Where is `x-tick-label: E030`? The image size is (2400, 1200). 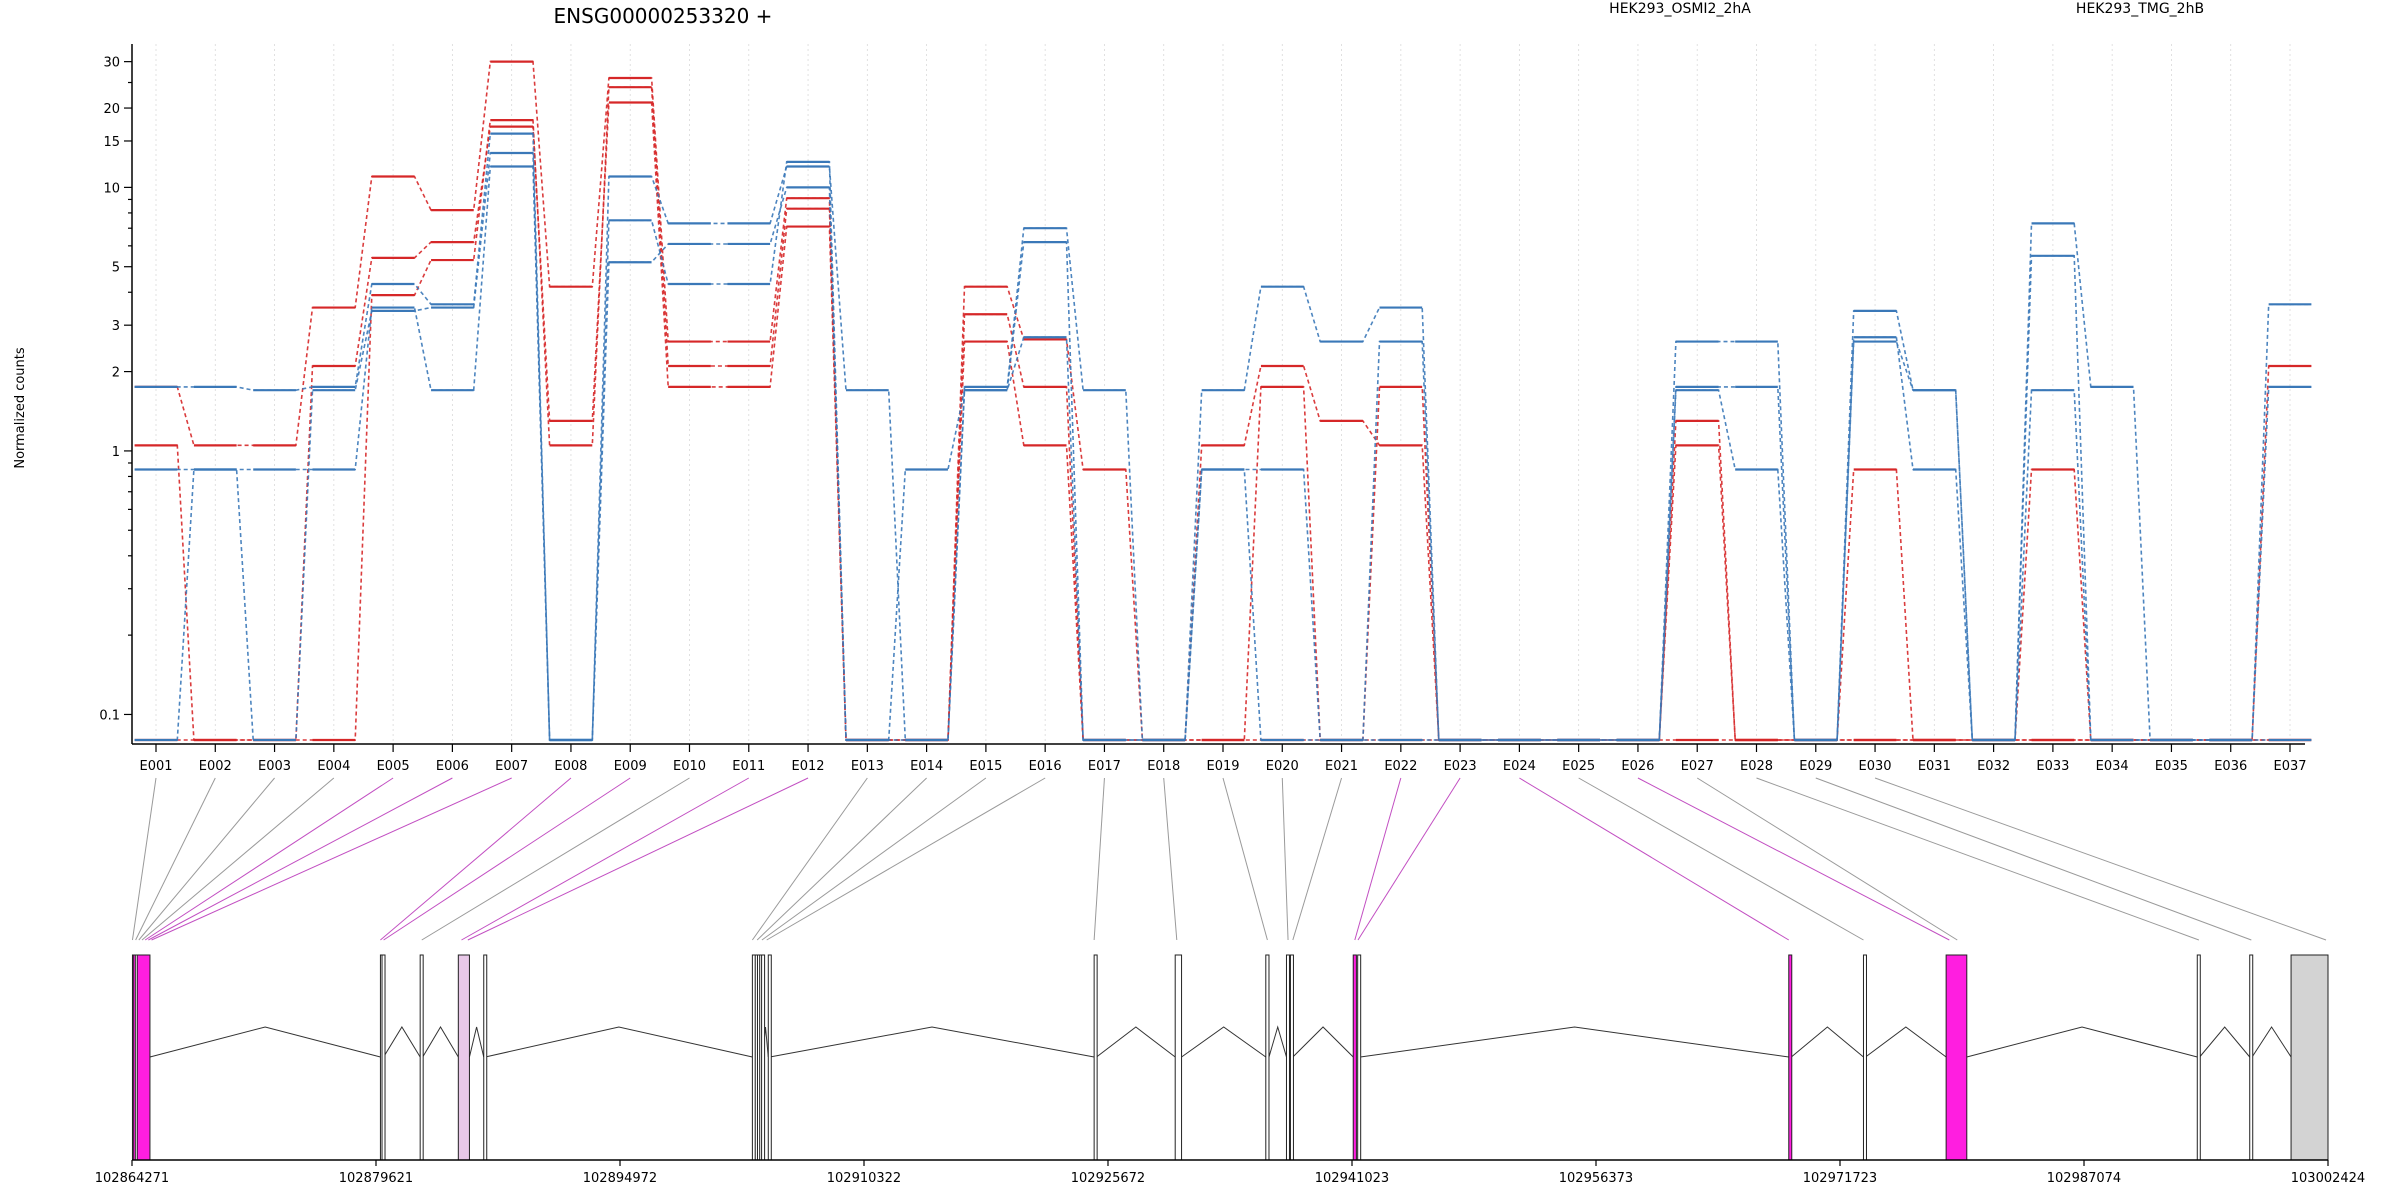
x-tick-label: E030 is located at coordinates (1875, 766).